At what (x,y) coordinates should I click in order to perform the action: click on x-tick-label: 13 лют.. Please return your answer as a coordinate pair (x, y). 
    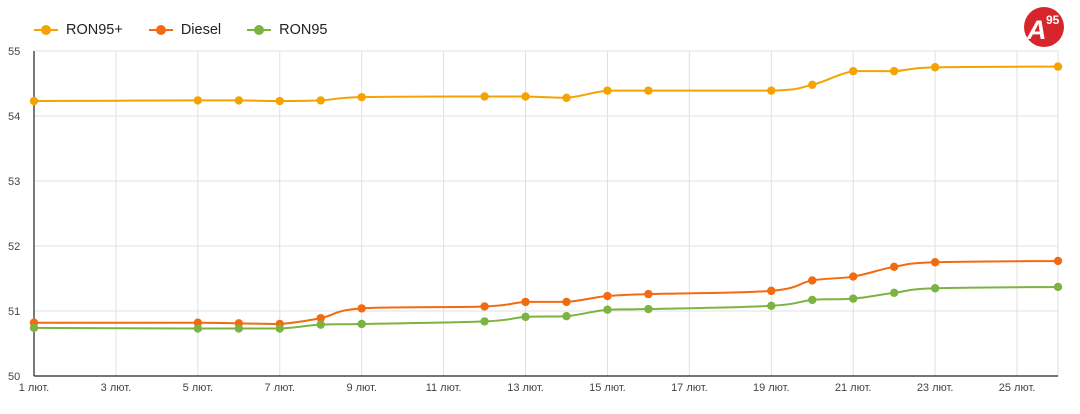
    Looking at the image, I should click on (525, 388).